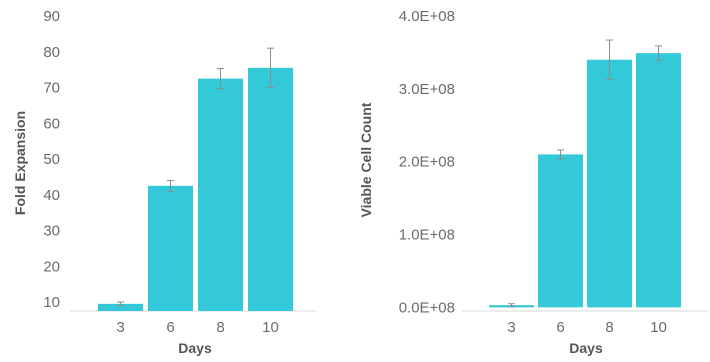  What do you see at coordinates (51, 231) in the screenshot?
I see `y-tick-label: 30` at bounding box center [51, 231].